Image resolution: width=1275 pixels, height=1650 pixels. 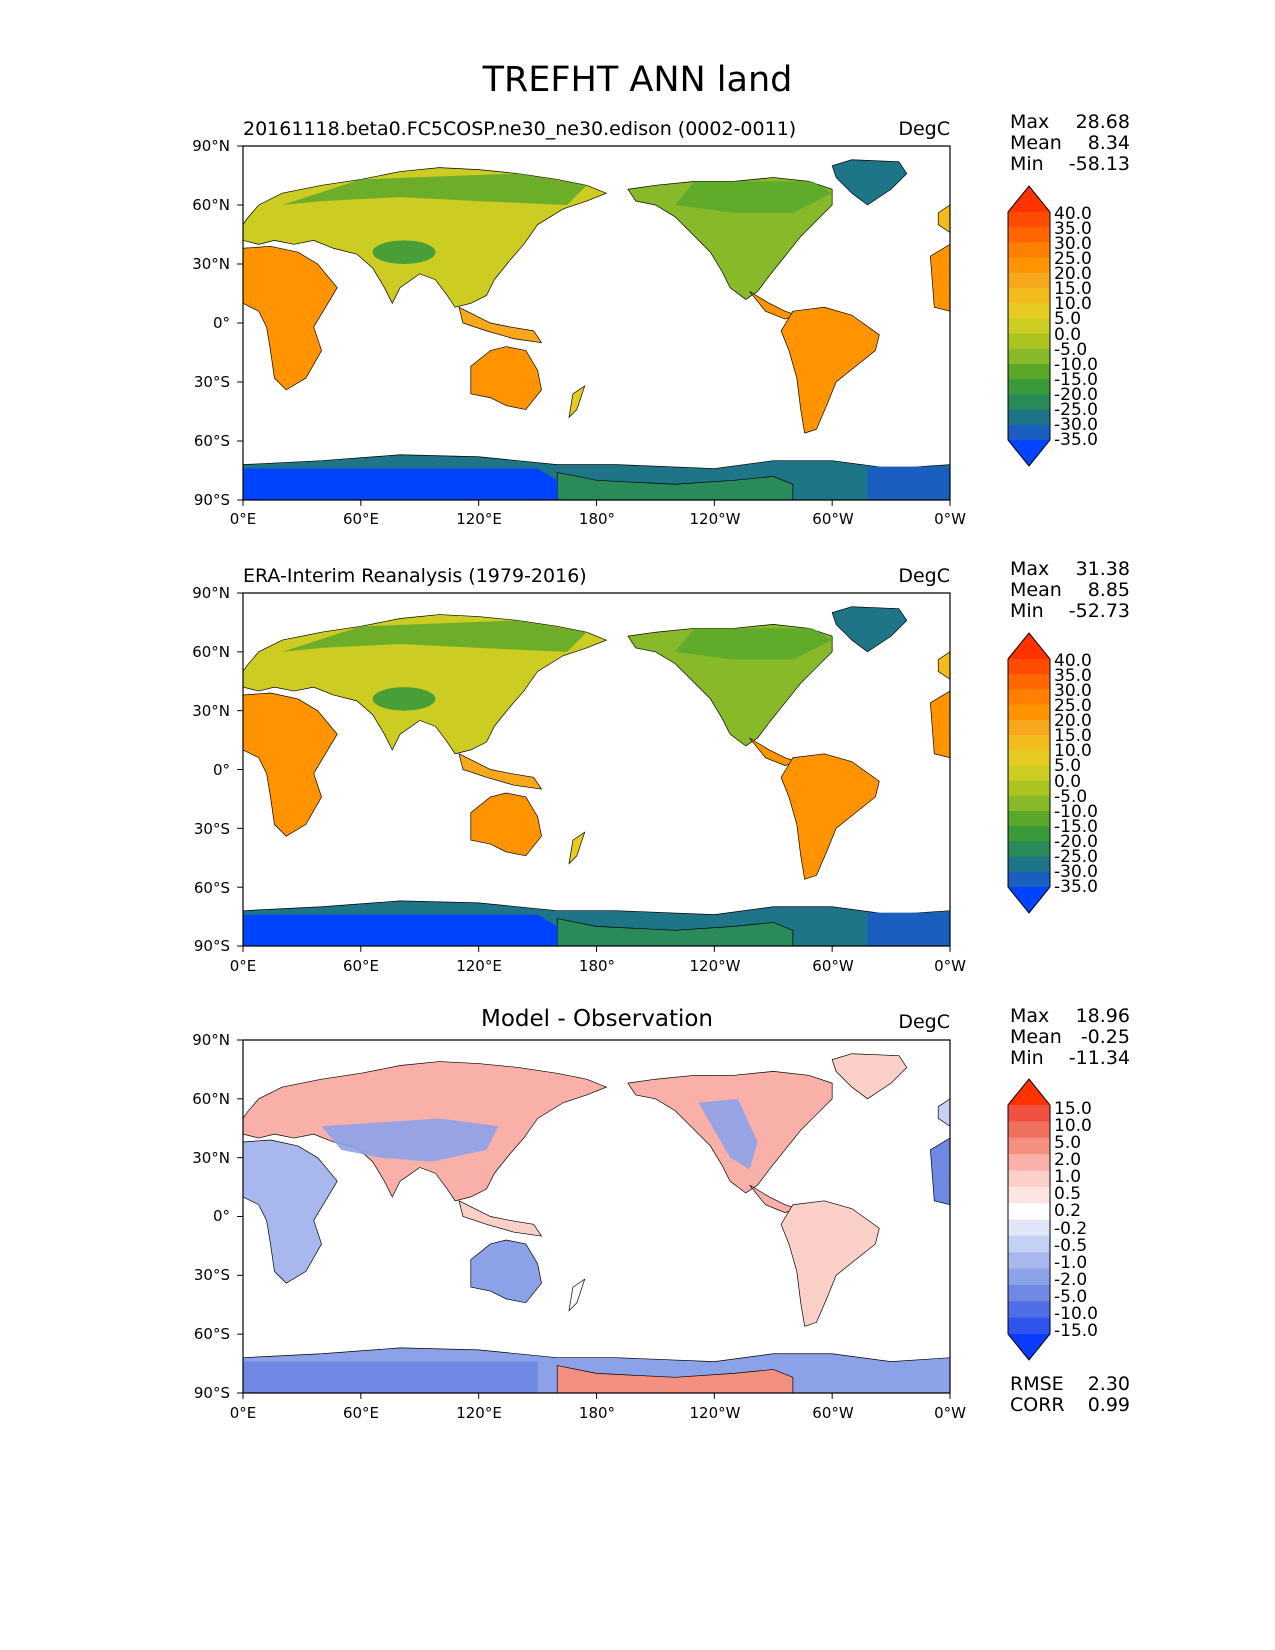 I want to click on colorbar-extend-min, so click(x=1029, y=453).